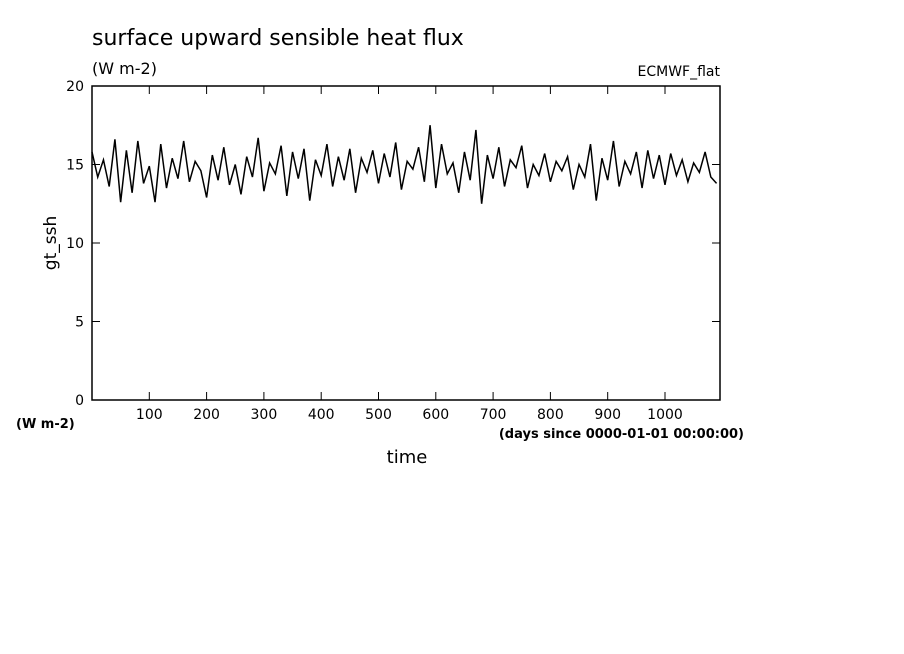 The image size is (904, 654). I want to click on chart-title: surface upward sensible heat flux, so click(278, 38).